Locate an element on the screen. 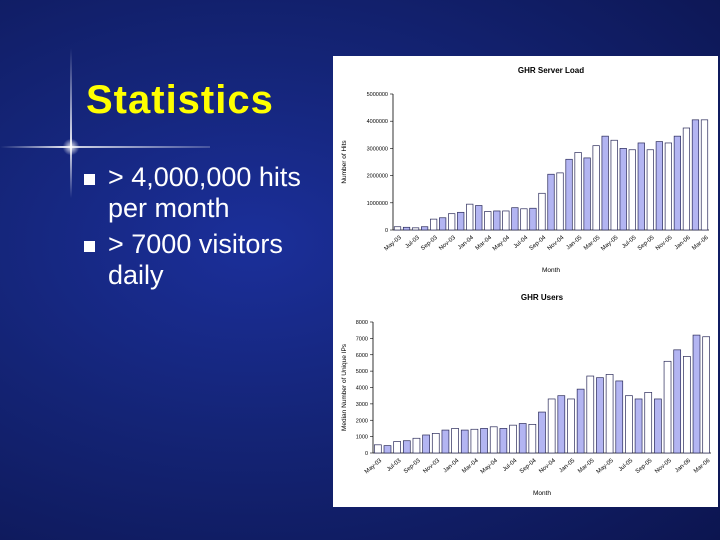 The image size is (720, 540). x-tick-label: Mar-04 is located at coordinates (470, 466).